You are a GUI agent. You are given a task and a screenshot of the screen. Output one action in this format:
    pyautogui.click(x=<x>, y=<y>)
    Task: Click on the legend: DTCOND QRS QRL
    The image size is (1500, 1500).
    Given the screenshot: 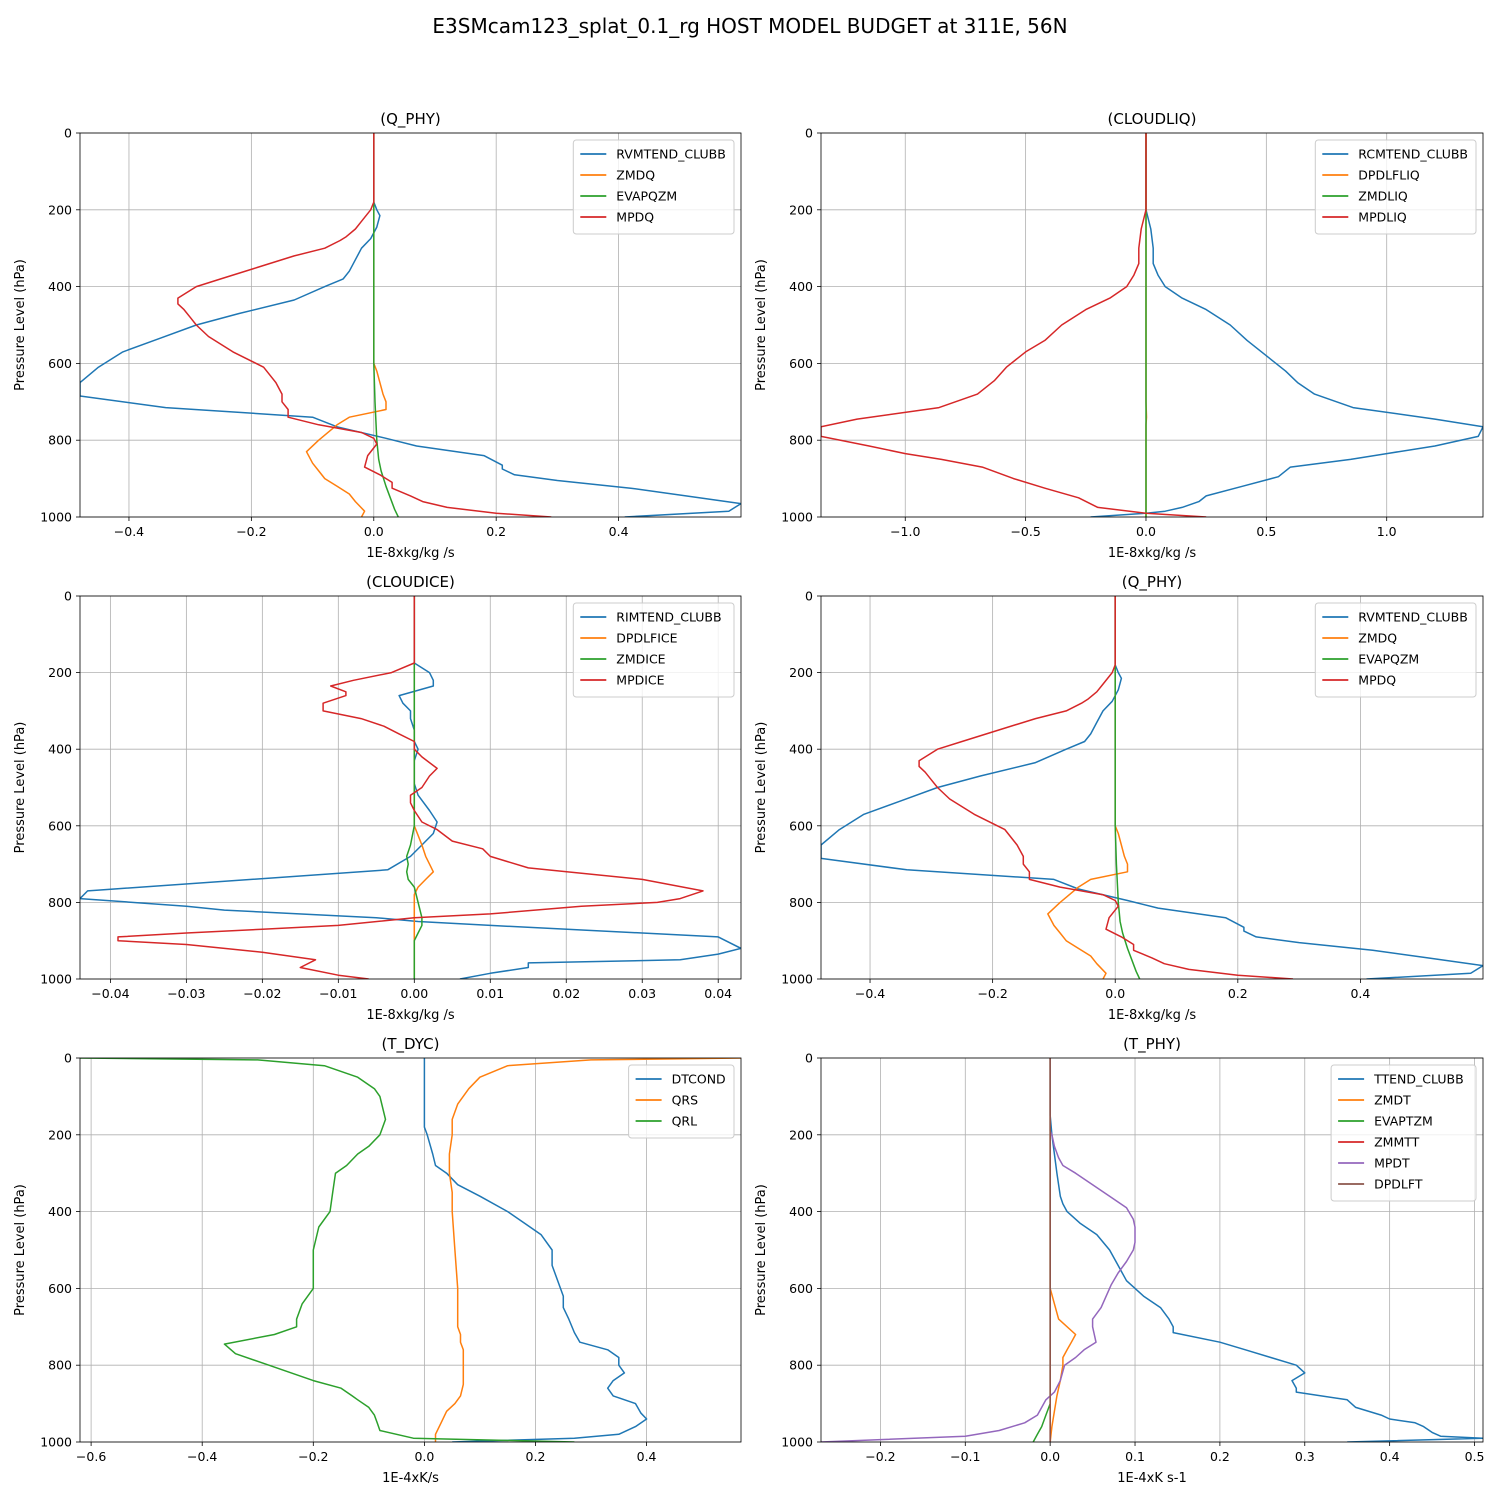 What is the action you would take?
    pyautogui.click(x=681, y=1101)
    